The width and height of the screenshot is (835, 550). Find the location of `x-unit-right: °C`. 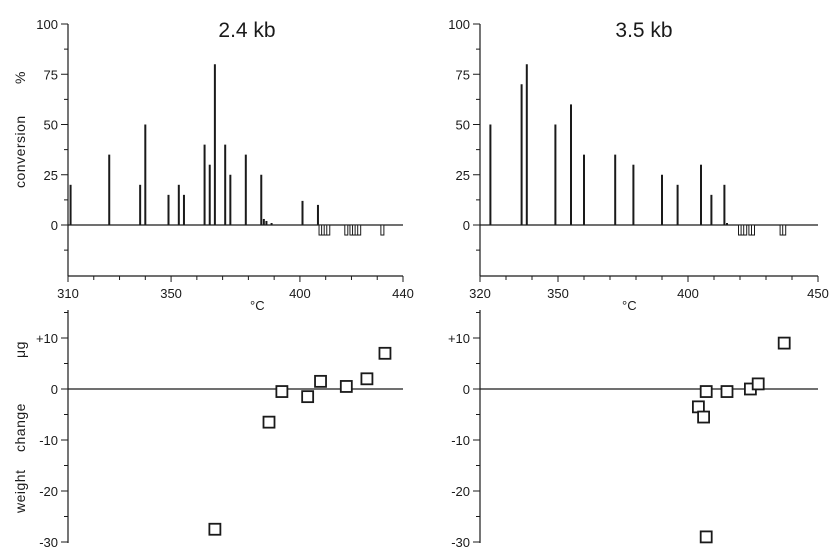

x-unit-right: °C is located at coordinates (629, 305).